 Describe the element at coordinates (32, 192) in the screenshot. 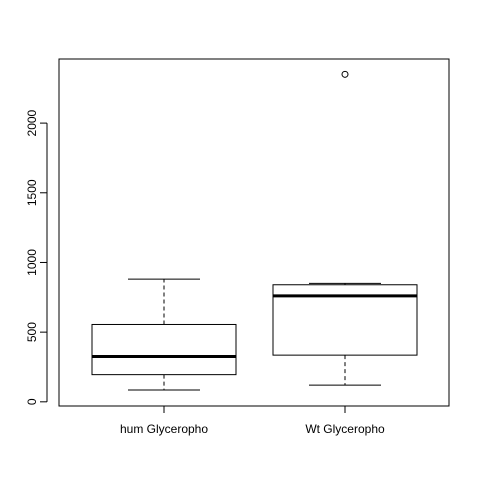

I see `y-tick-label: 1500` at that location.